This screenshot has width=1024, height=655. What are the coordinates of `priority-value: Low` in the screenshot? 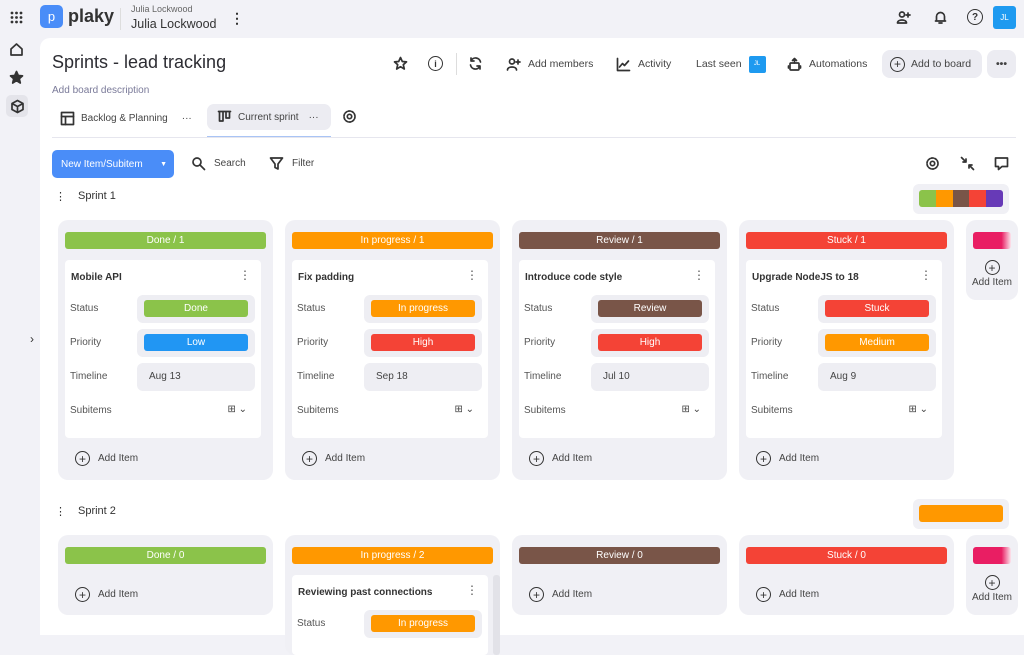 It's located at (196, 343).